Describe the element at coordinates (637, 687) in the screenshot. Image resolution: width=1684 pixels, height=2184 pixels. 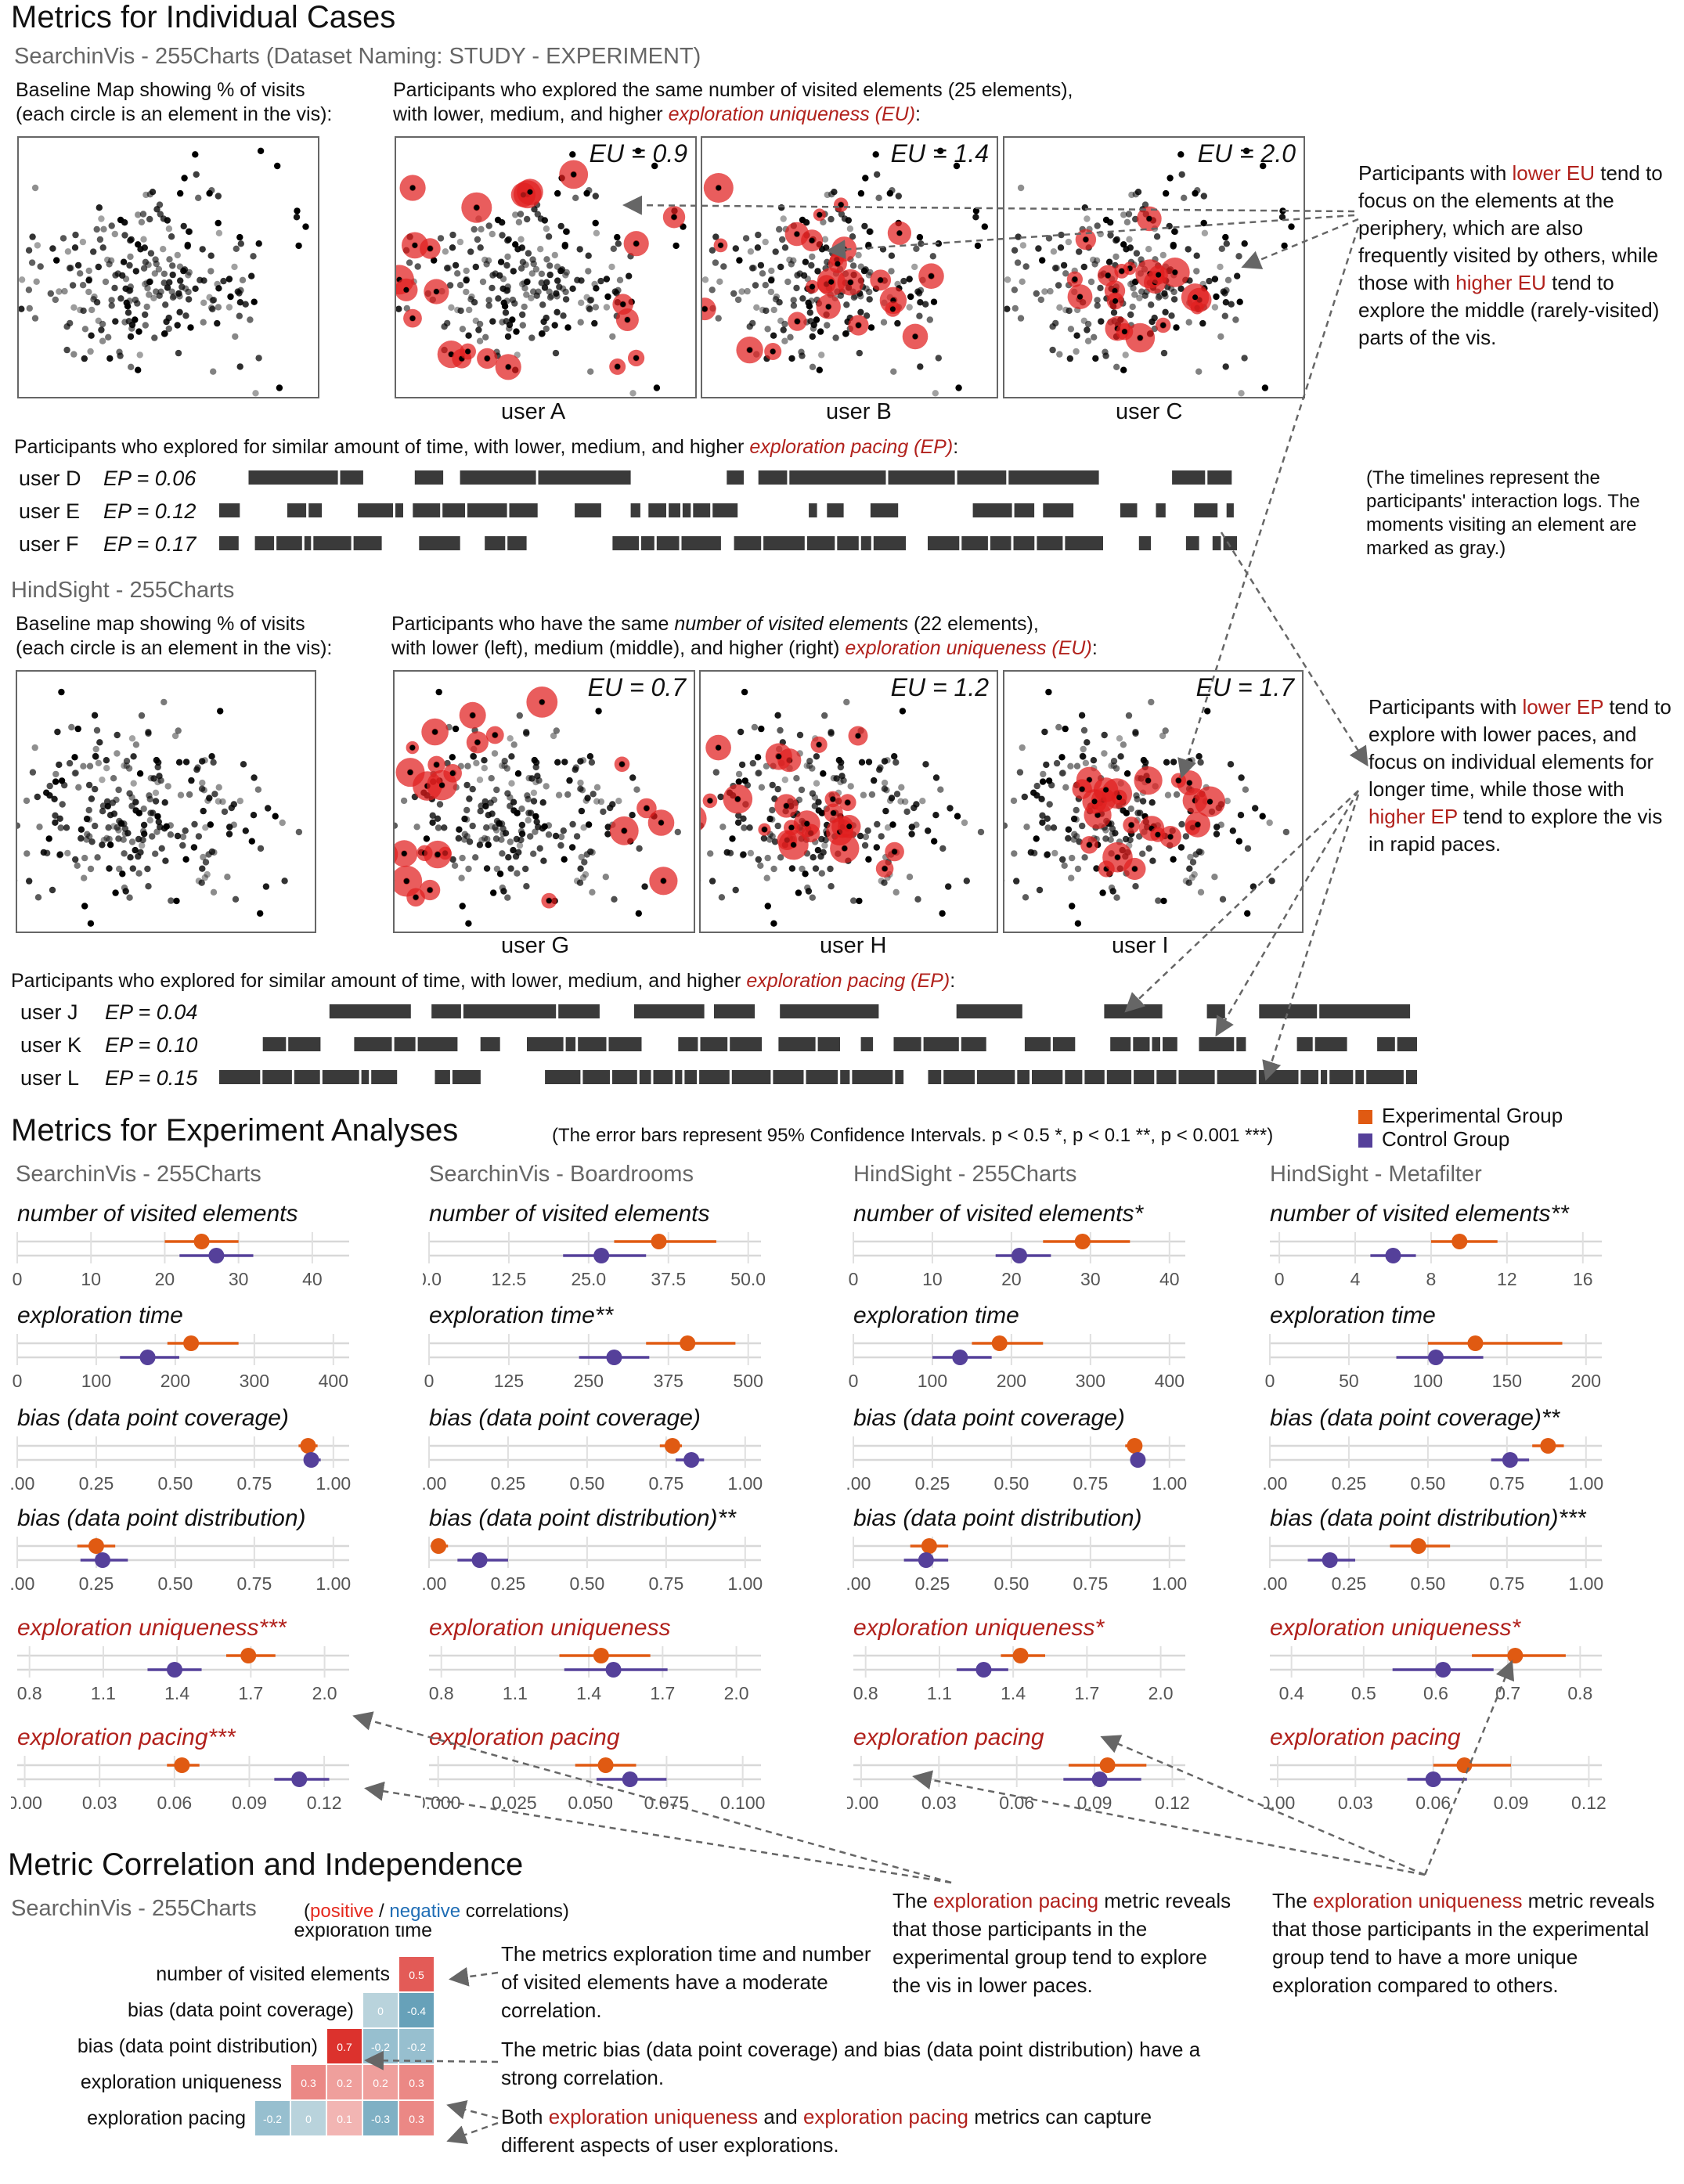
I see `eu-value-user-g: EU = 0.7` at that location.